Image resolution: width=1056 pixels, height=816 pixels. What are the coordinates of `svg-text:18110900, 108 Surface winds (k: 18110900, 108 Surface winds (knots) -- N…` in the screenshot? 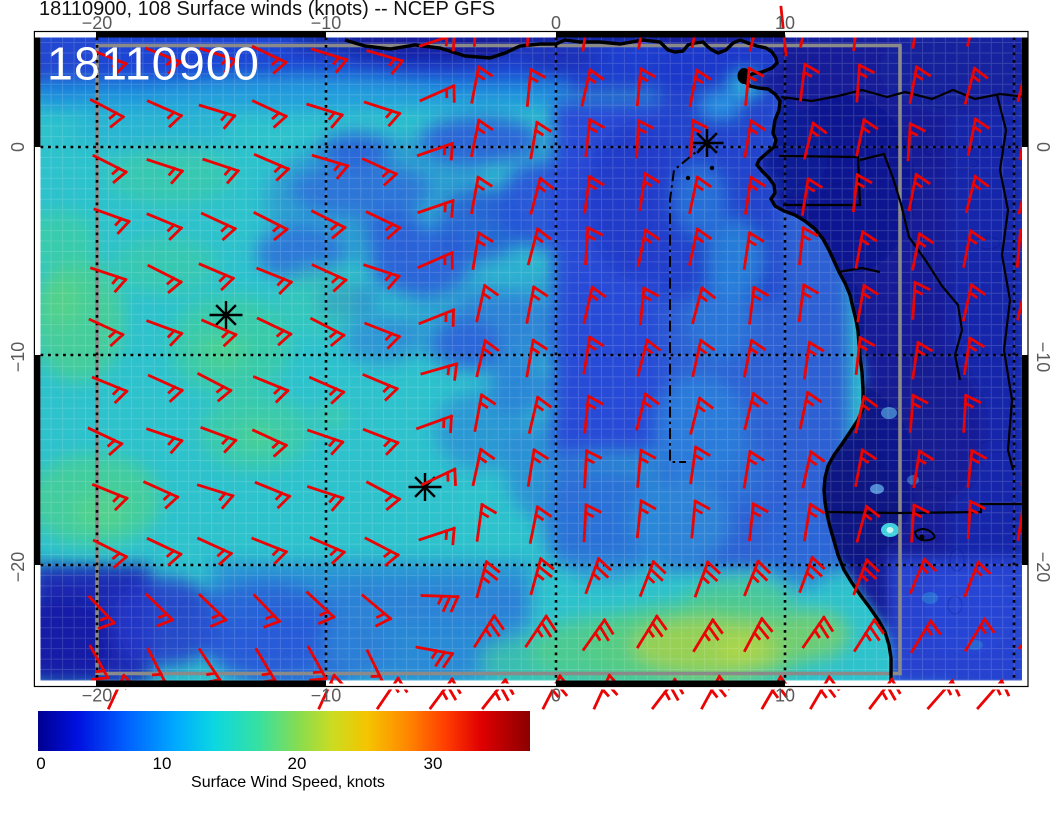 It's located at (267, 10).